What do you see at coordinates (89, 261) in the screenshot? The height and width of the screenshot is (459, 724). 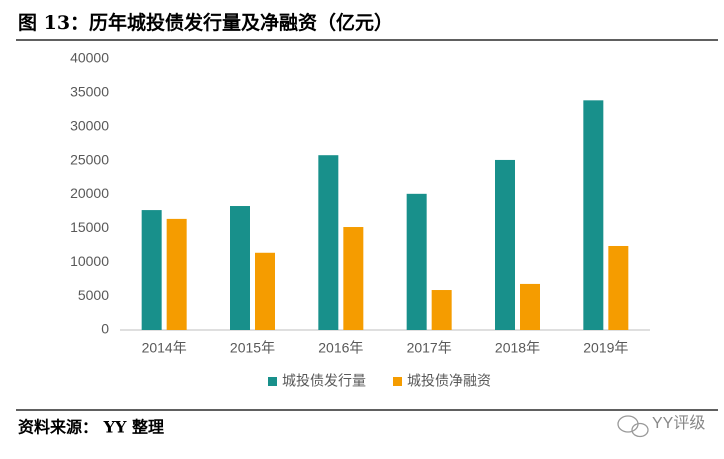 I see `y-tick-label: 10000` at bounding box center [89, 261].